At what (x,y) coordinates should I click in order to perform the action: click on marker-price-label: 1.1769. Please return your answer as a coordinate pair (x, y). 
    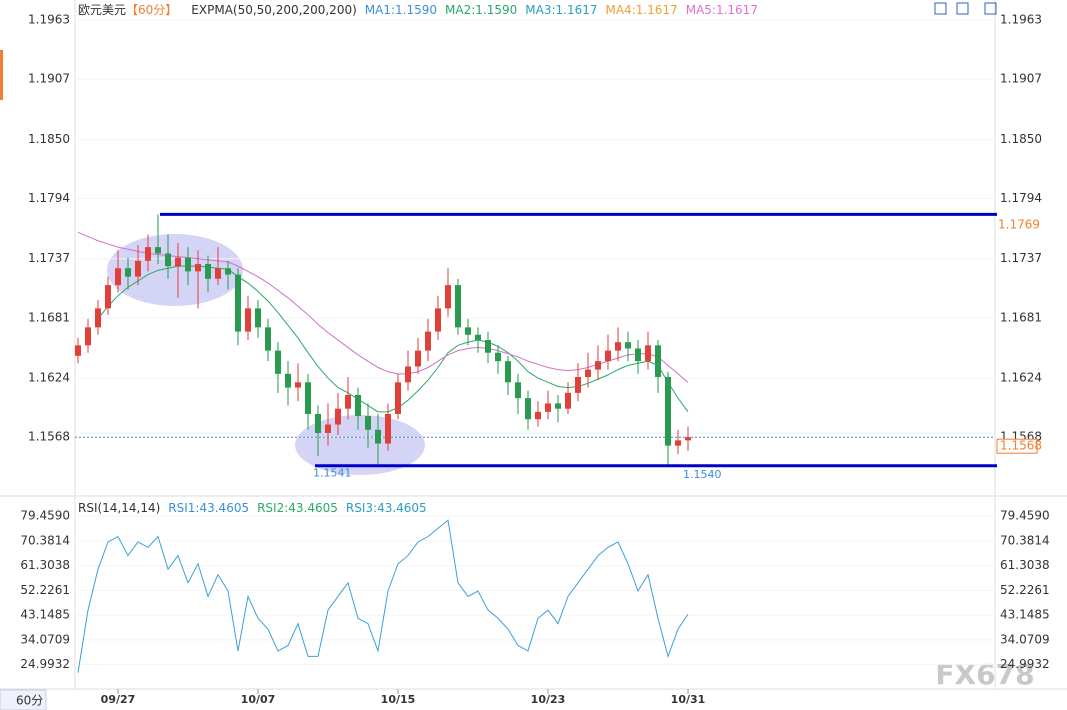
    Looking at the image, I should click on (1019, 224).